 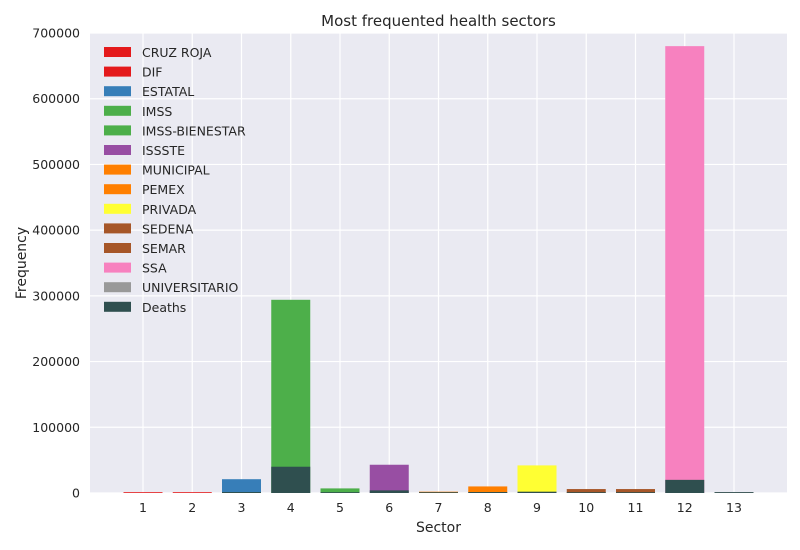 What do you see at coordinates (56, 427) in the screenshot?
I see `y-tick-label: 100000` at bounding box center [56, 427].